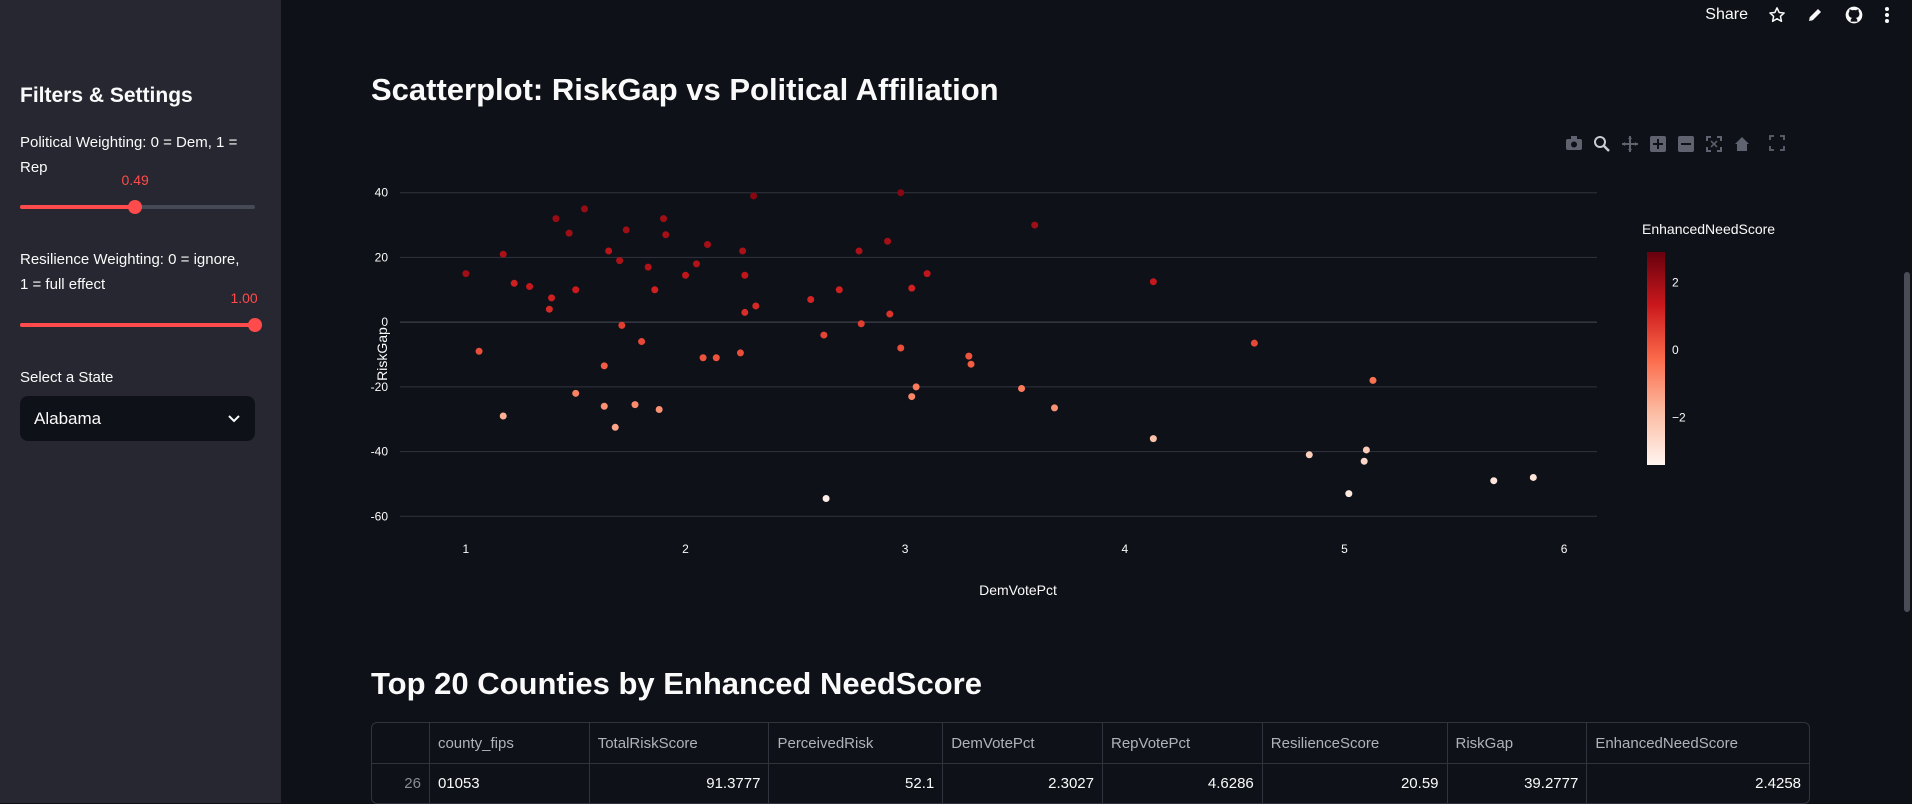  I want to click on fullscreen-icon, so click(1777, 146).